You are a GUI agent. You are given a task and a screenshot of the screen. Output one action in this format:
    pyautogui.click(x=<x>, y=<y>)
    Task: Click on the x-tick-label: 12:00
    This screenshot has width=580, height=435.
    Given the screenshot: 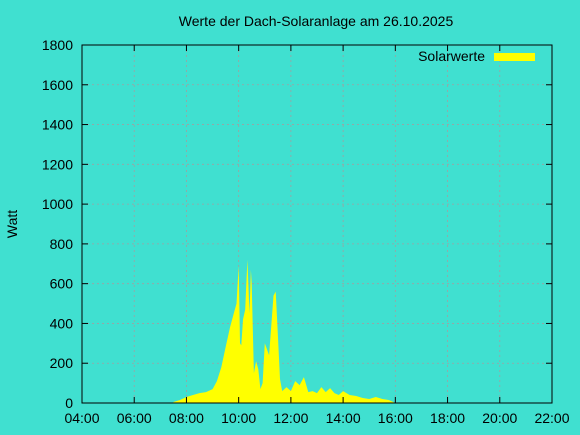 What is the action you would take?
    pyautogui.click(x=290, y=418)
    